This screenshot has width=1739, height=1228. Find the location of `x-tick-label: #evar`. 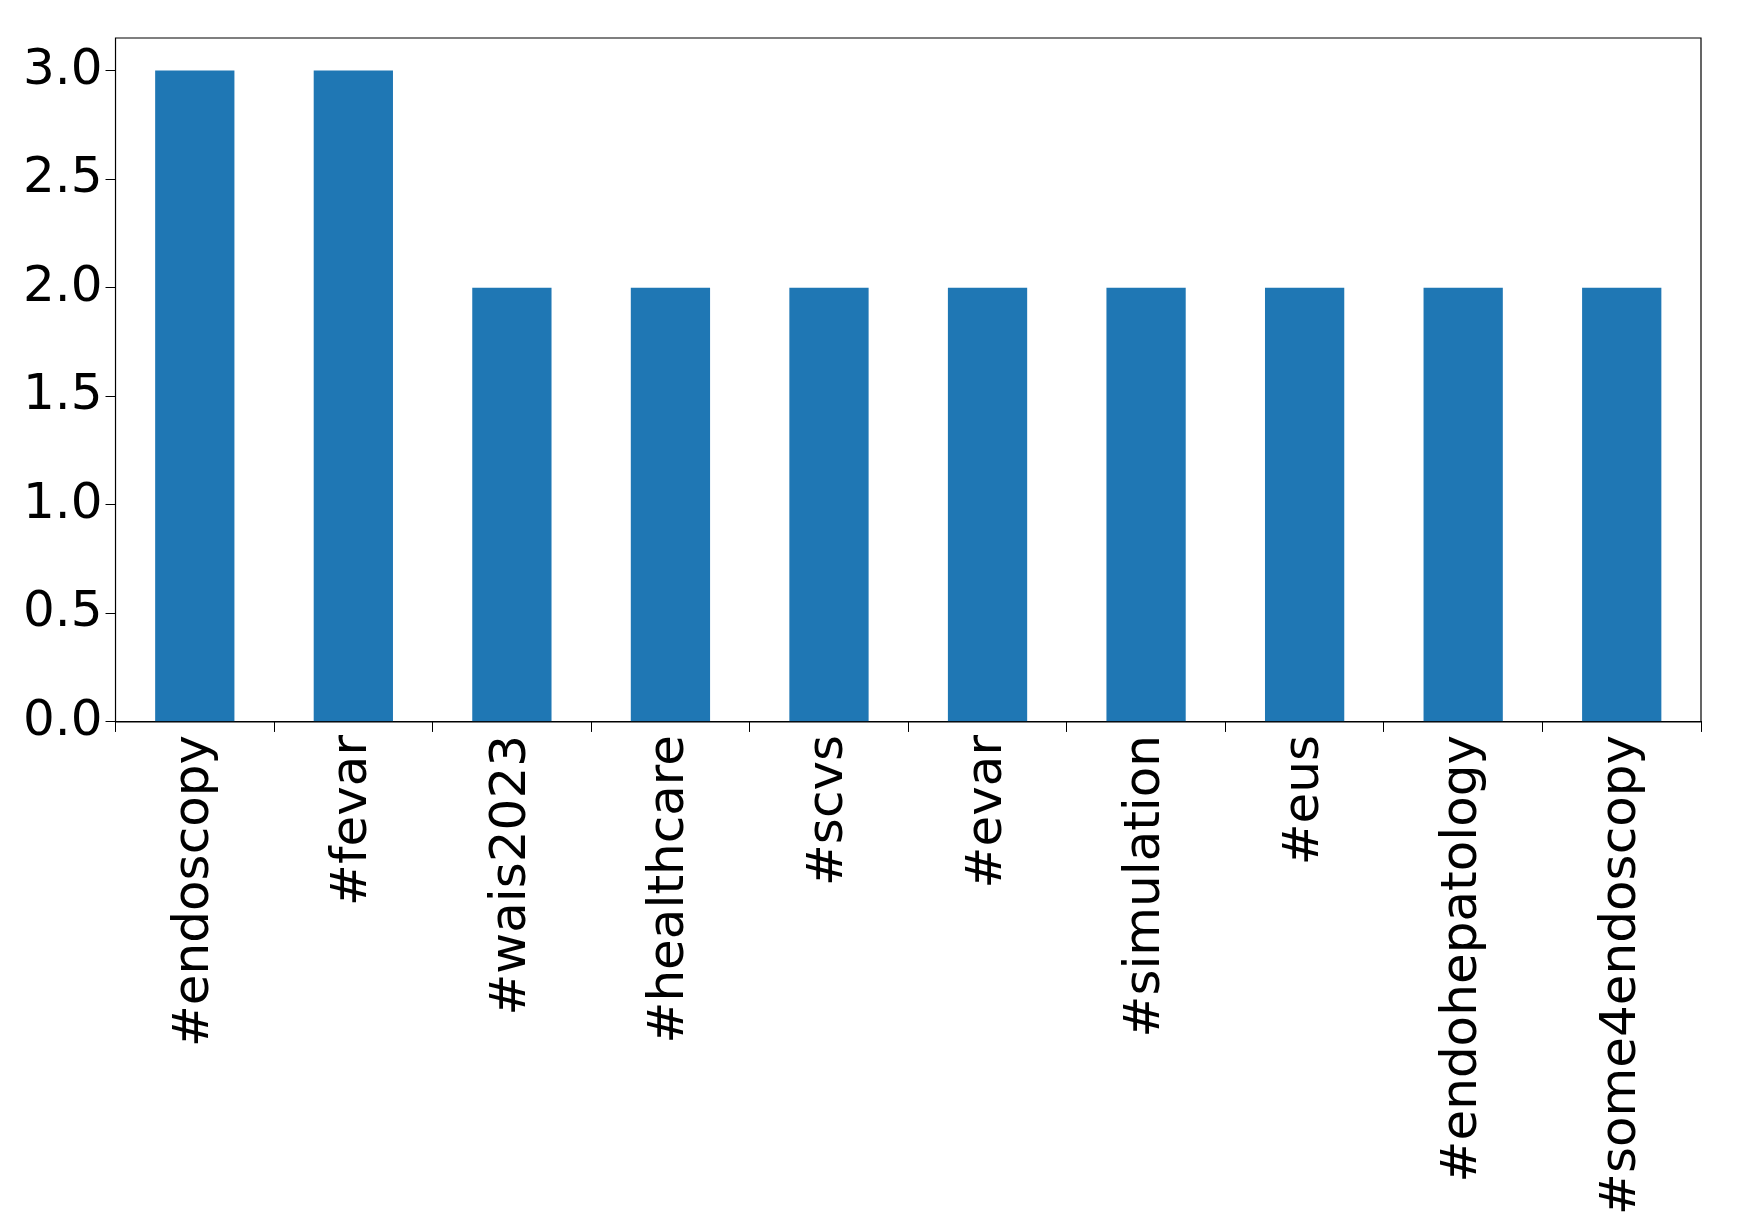

x-tick-label: #evar is located at coordinates (983, 811).